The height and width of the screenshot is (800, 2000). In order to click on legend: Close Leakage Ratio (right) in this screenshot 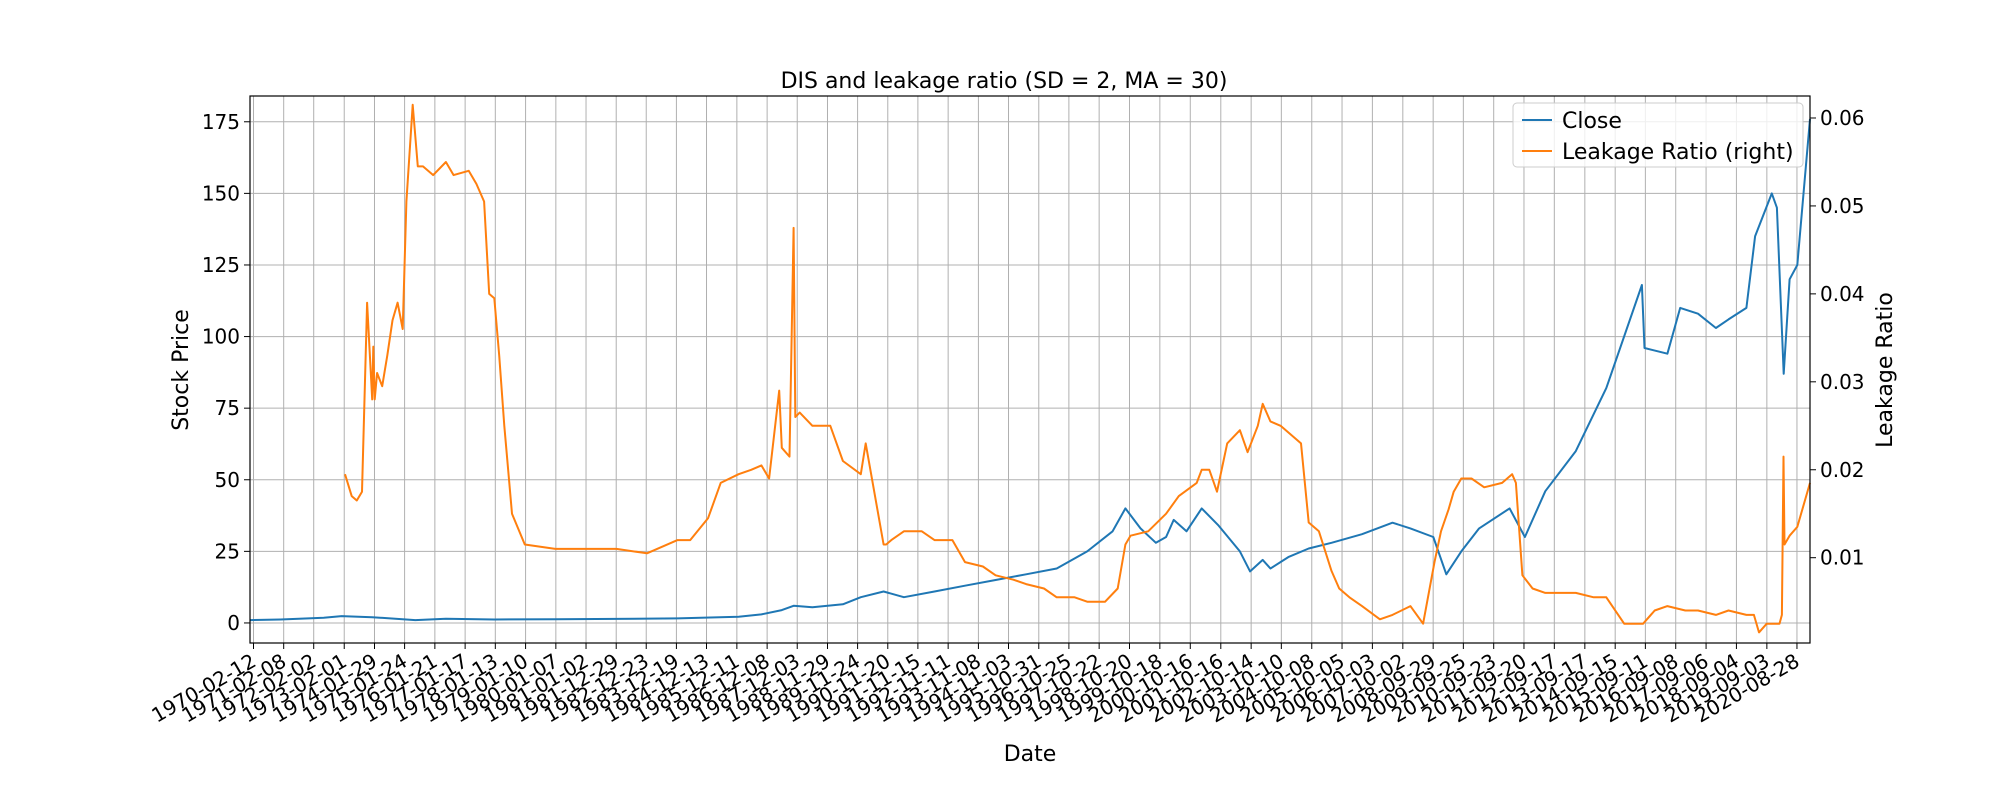, I will do `click(1658, 135)`.